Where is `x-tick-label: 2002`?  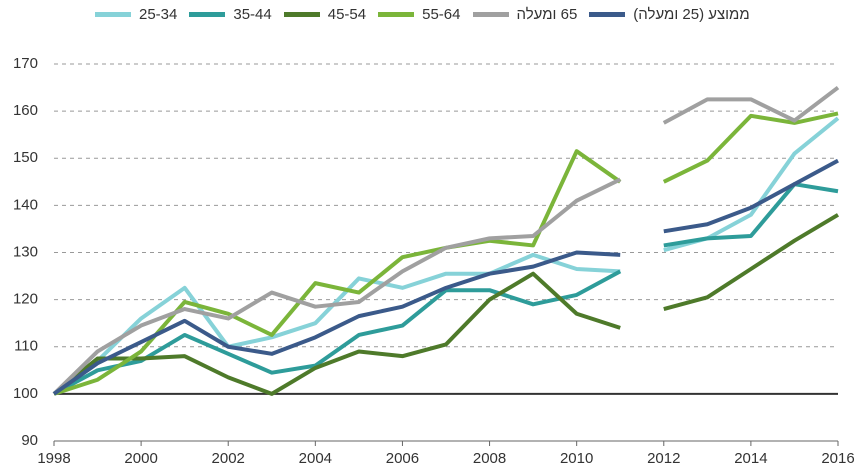
x-tick-label: 2002 is located at coordinates (228, 458).